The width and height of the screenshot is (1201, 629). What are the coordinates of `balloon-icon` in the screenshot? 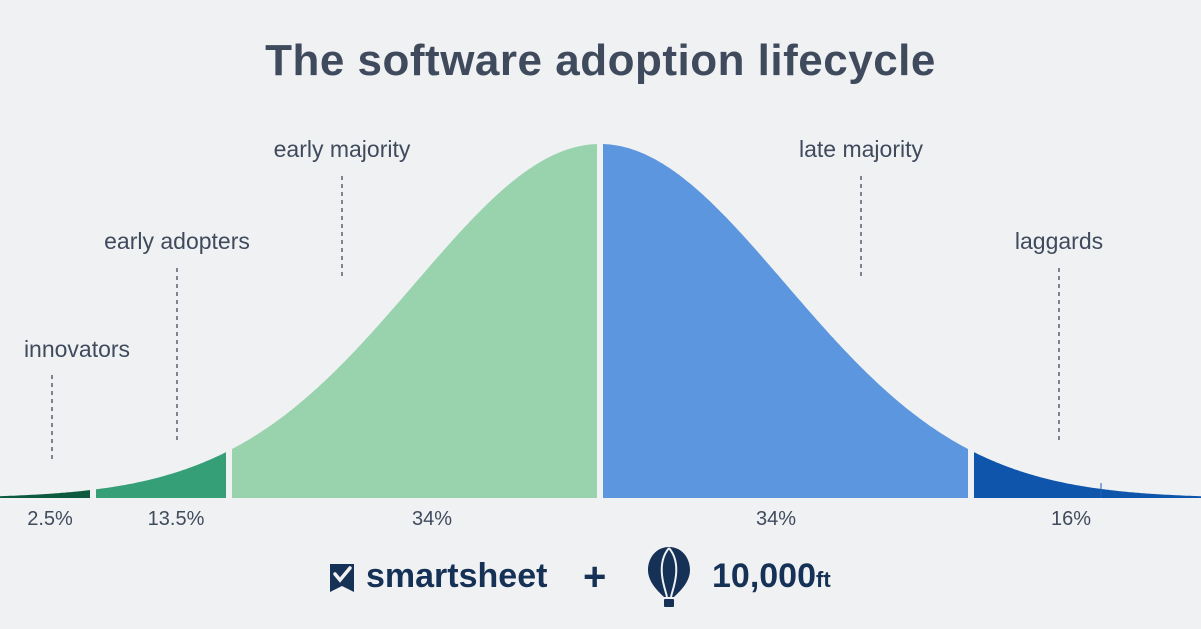 It's located at (669, 577).